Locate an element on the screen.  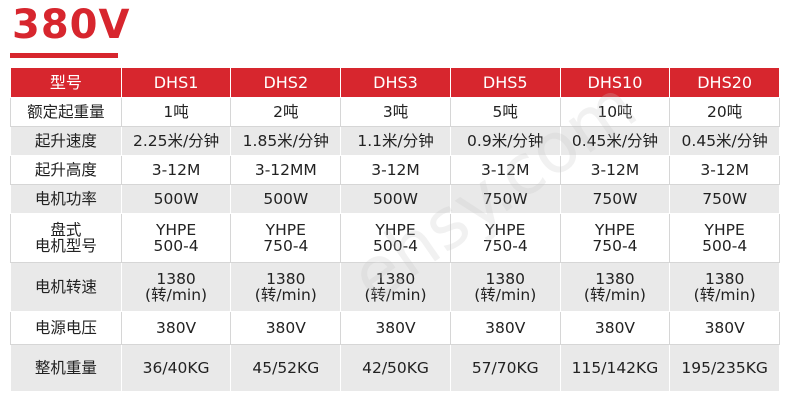
row-label: 电机功率 is located at coordinates (66, 199).